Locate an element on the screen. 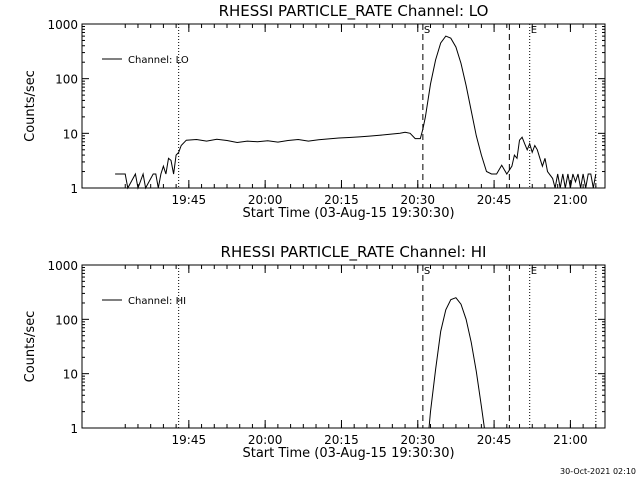 Image resolution: width=640 pixels, height=480 pixels. chart-title: RHESSI PARTICLE_RATE Channel: LO is located at coordinates (354, 11).